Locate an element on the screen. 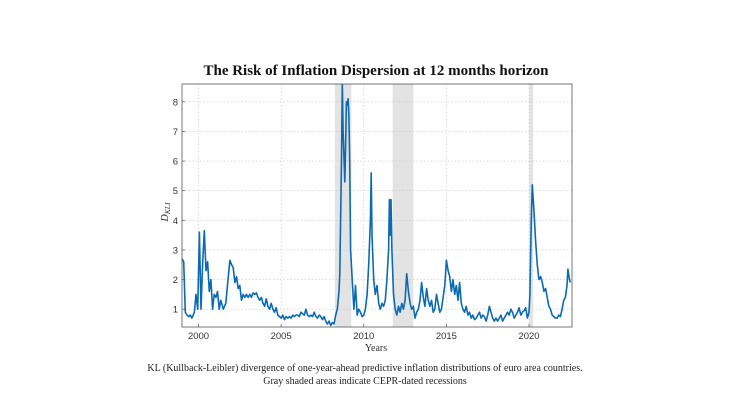  x-axis-label: Years is located at coordinates (376, 348).